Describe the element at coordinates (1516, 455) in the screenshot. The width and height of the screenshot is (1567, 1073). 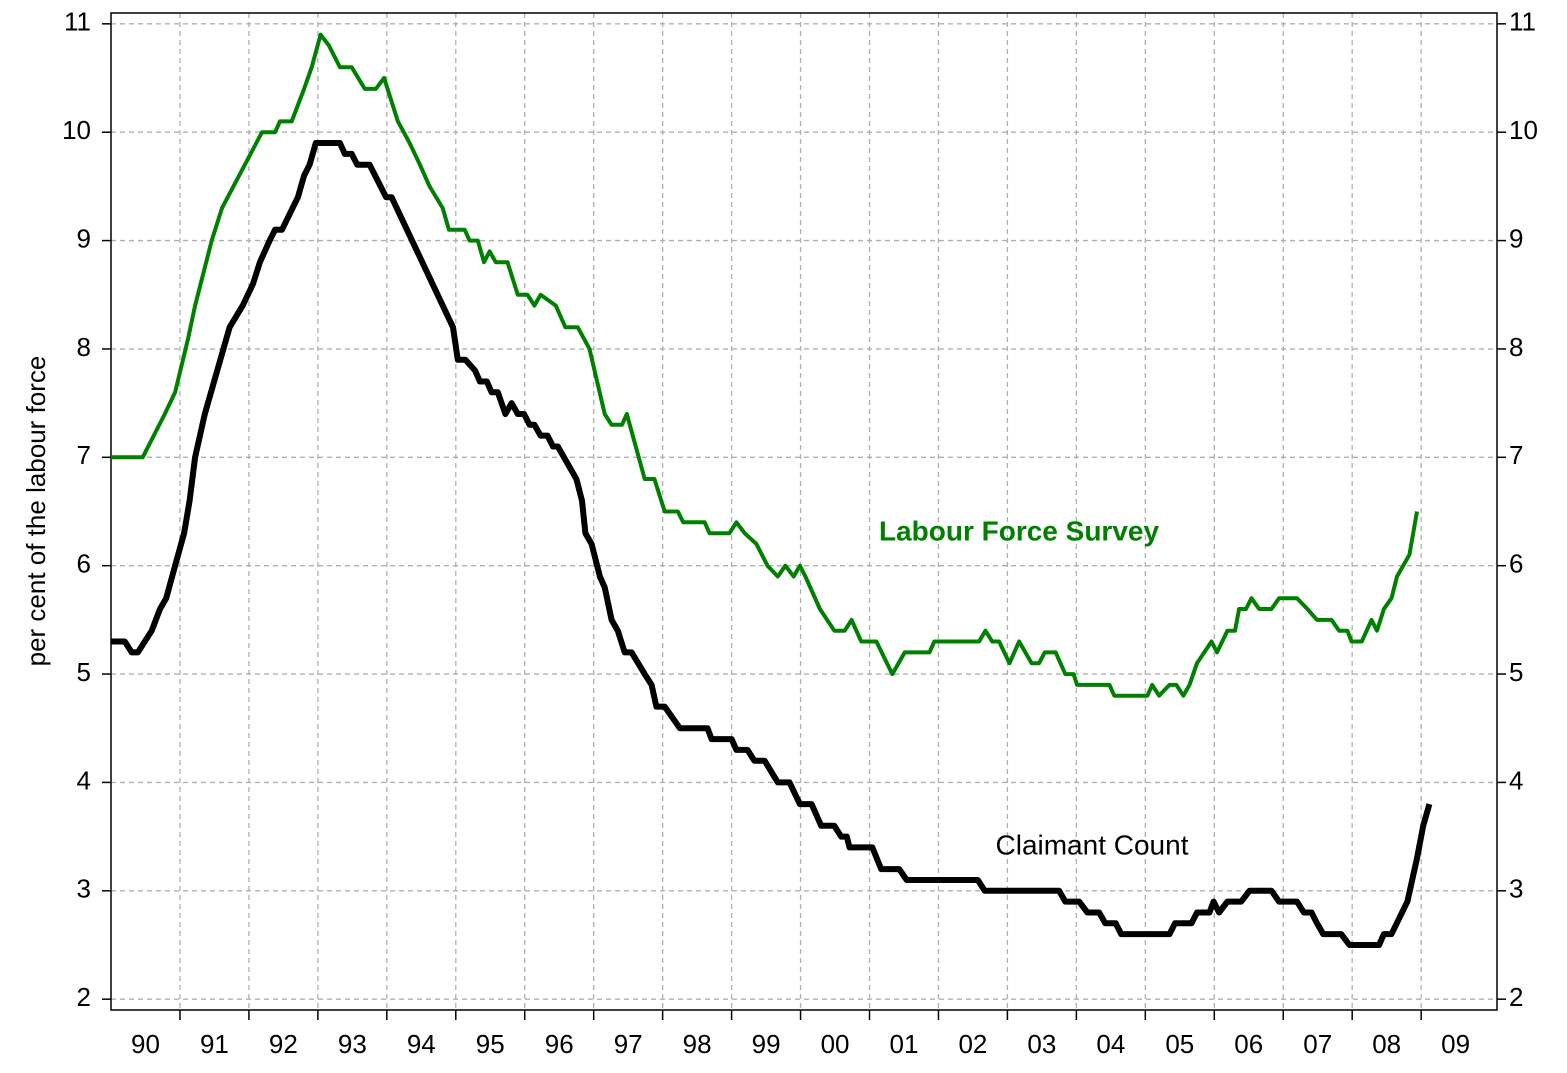
I see `y2-tick-label: 7` at that location.